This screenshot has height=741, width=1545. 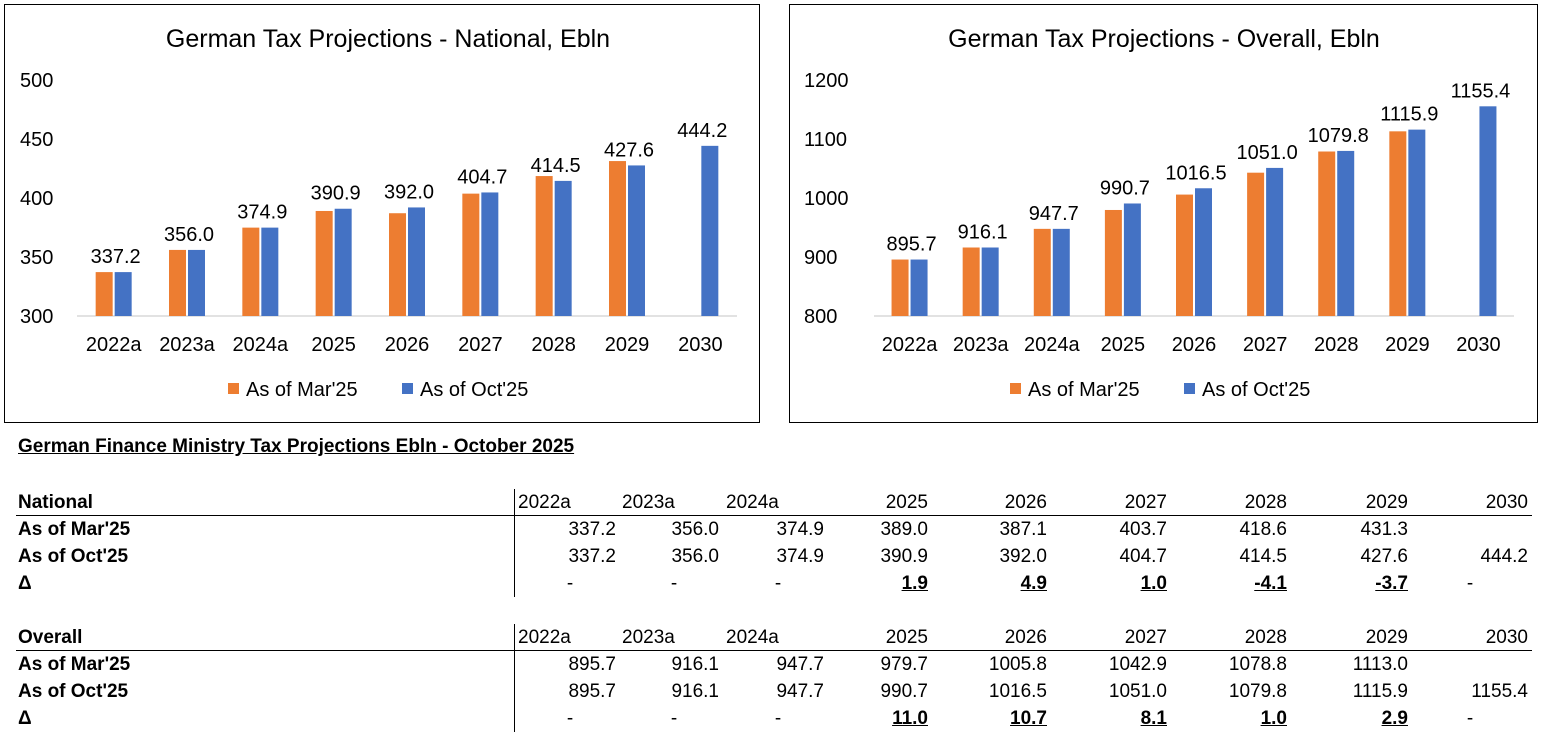 I want to click on table-row: Δ - - - 11.0 10.7 8.1 1.0 2.9 -, so click(x=774, y=718).